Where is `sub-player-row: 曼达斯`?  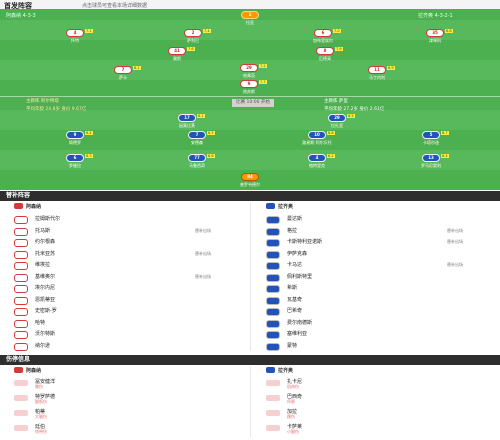 sub-player-row: 曼达斯 is located at coordinates (381, 221).